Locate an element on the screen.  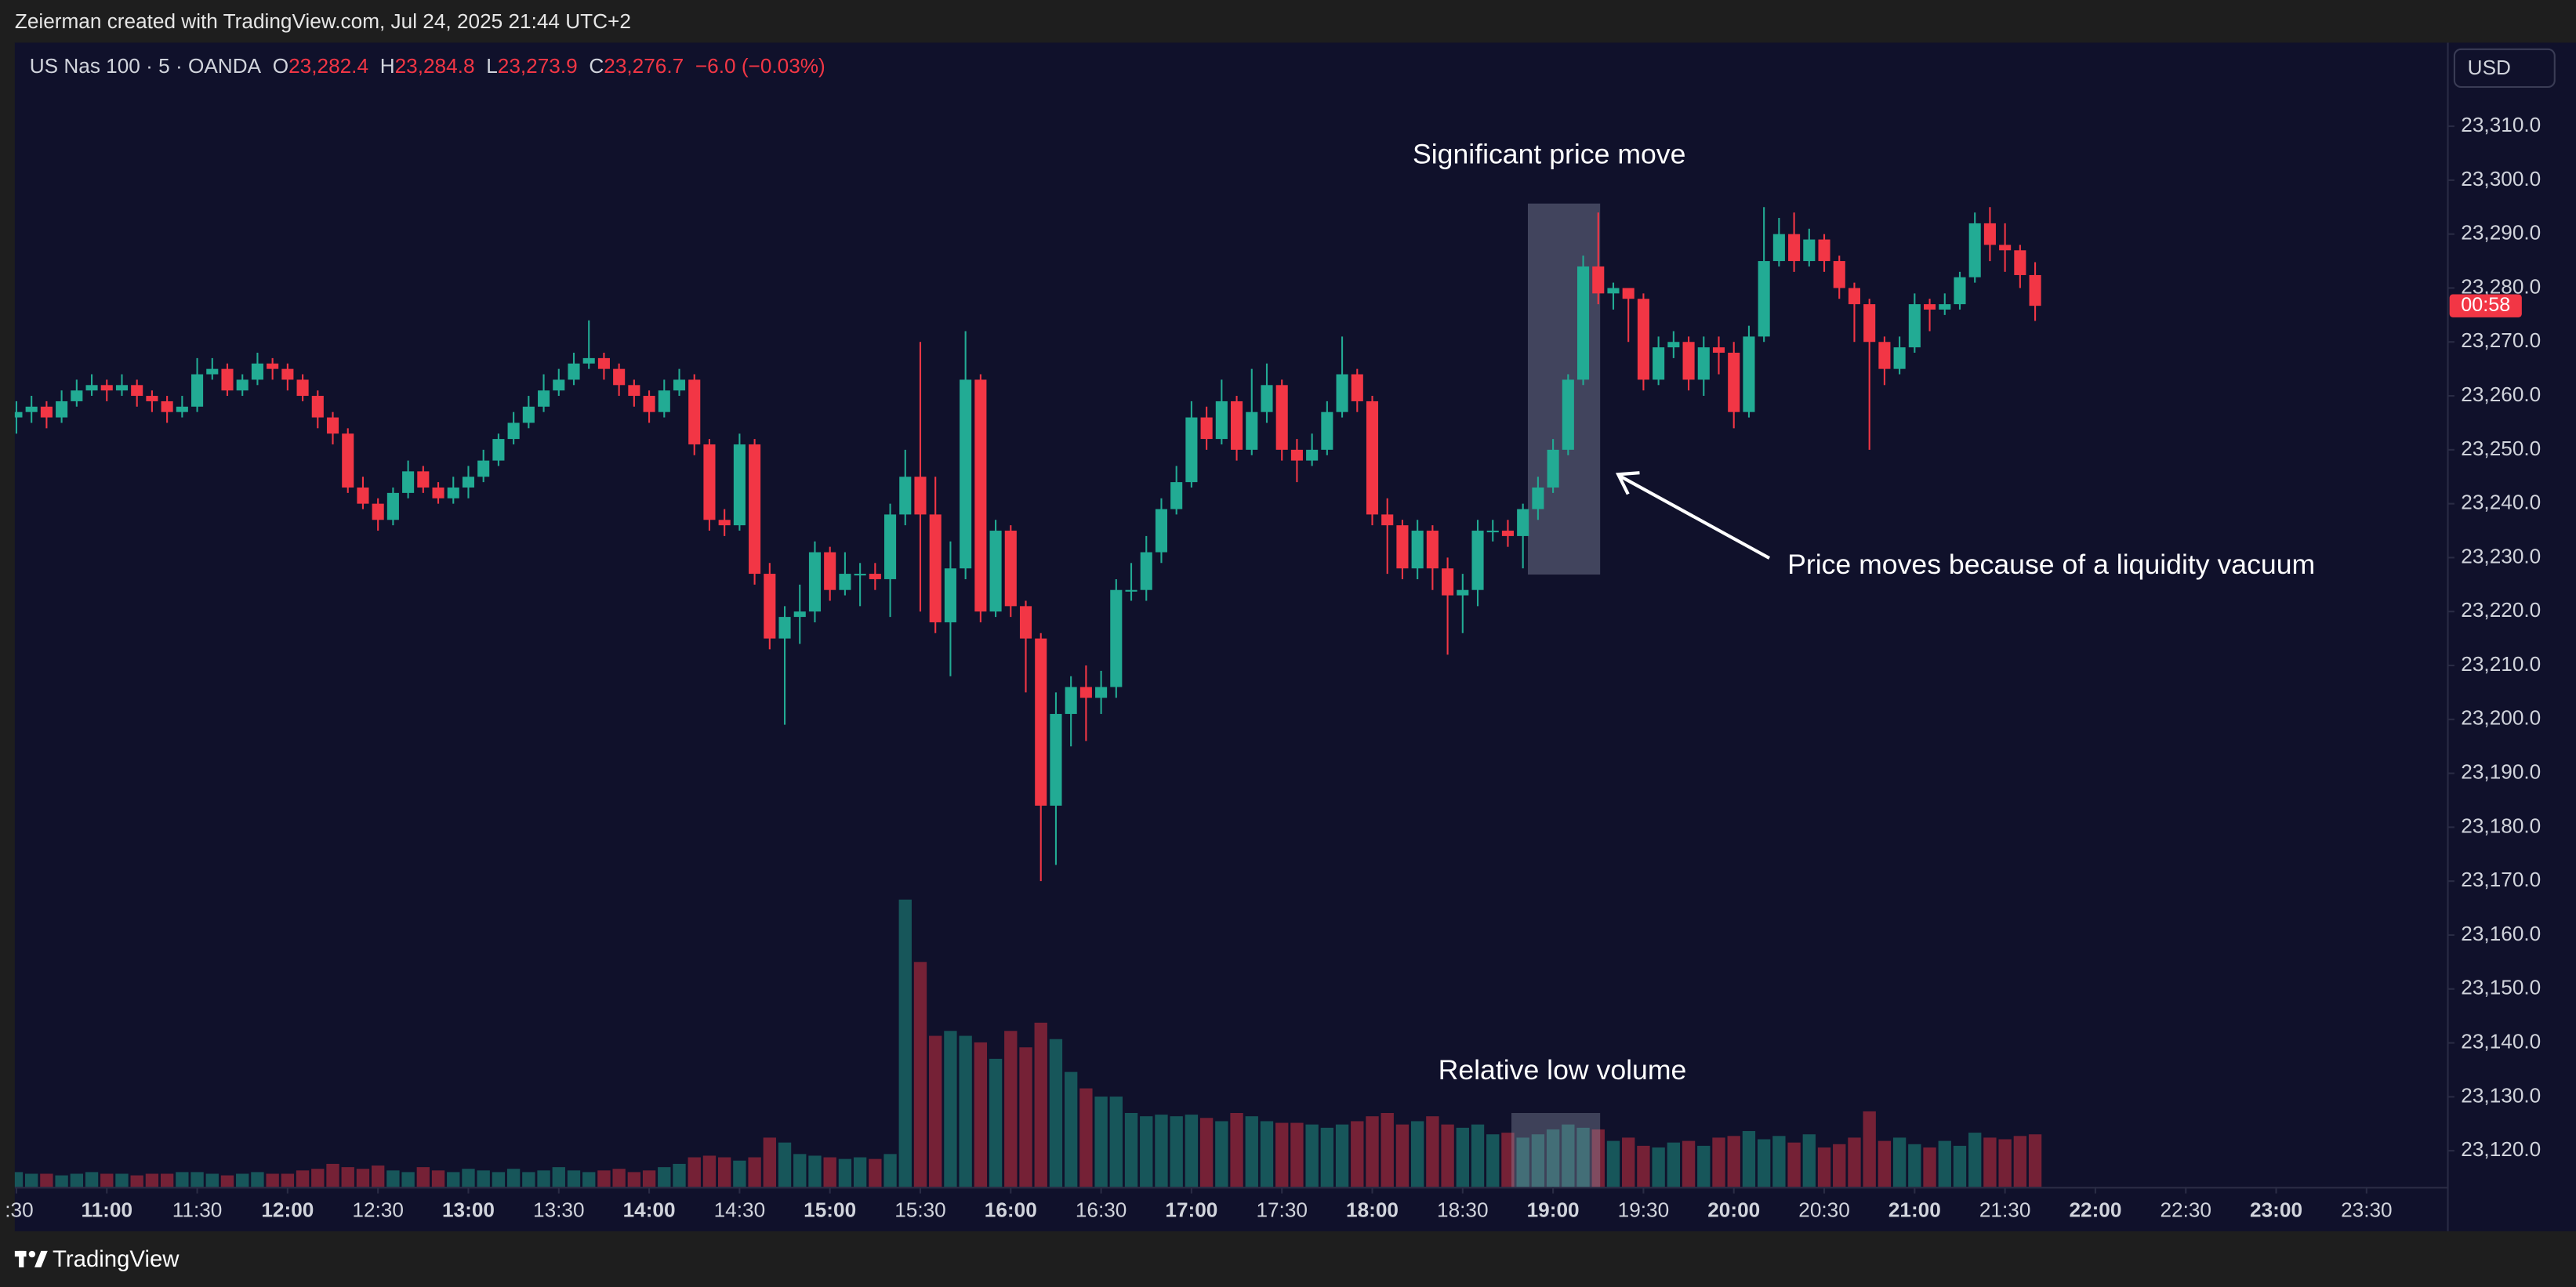
annotation: Significant price move is located at coordinates (1549, 153).